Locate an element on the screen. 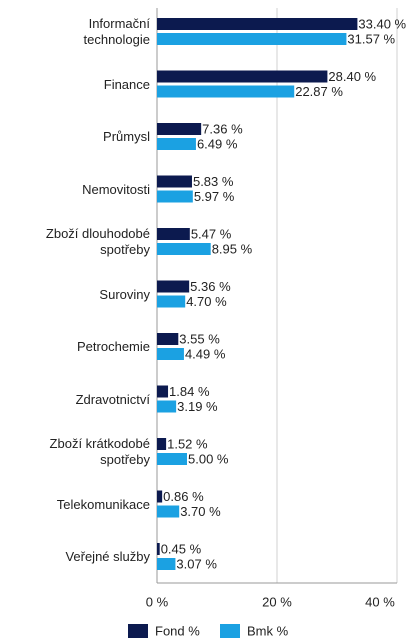 This screenshot has width=416, height=642. legend-label: Bmk % is located at coordinates (268, 630).